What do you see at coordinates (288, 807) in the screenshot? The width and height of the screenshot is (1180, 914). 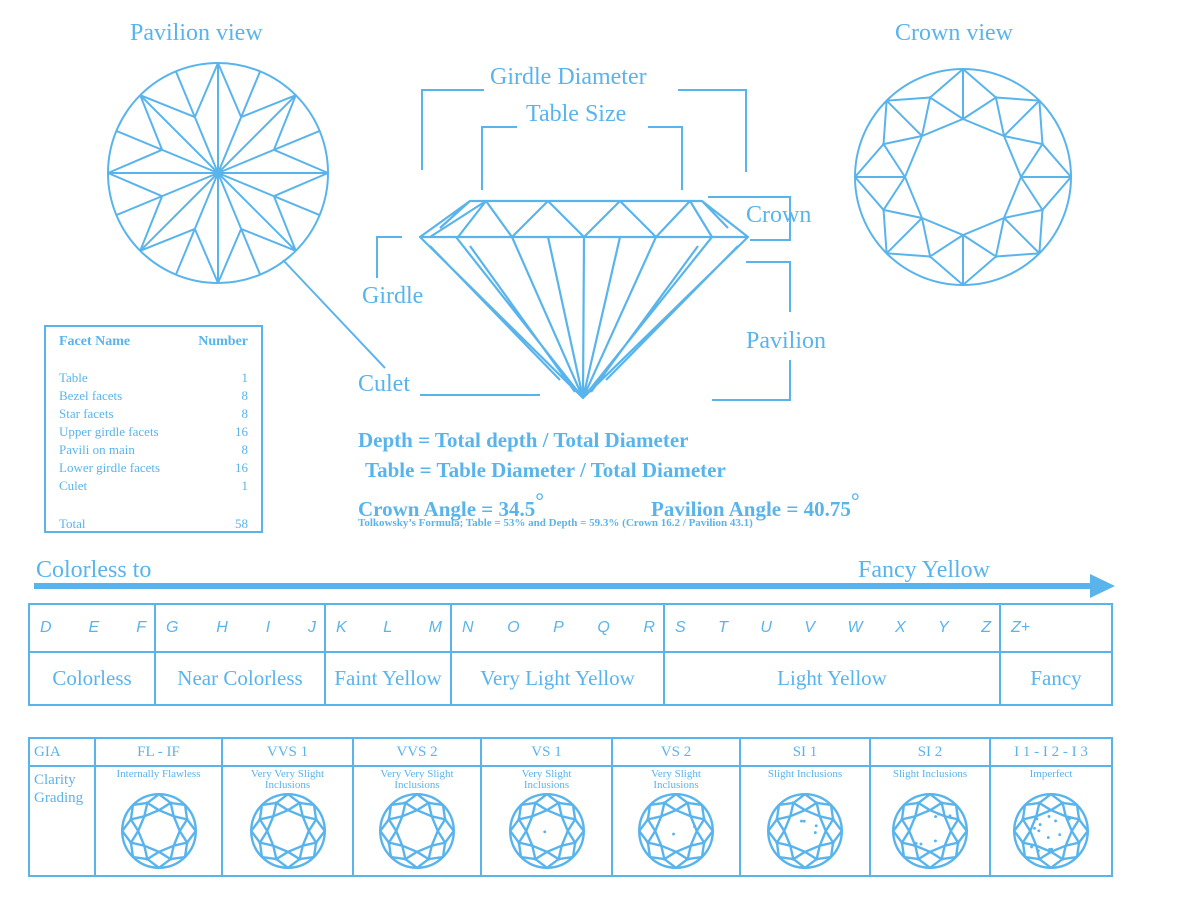 I see `clarity-grade-column: VVS 1 Very Very Slight Inclusions` at bounding box center [288, 807].